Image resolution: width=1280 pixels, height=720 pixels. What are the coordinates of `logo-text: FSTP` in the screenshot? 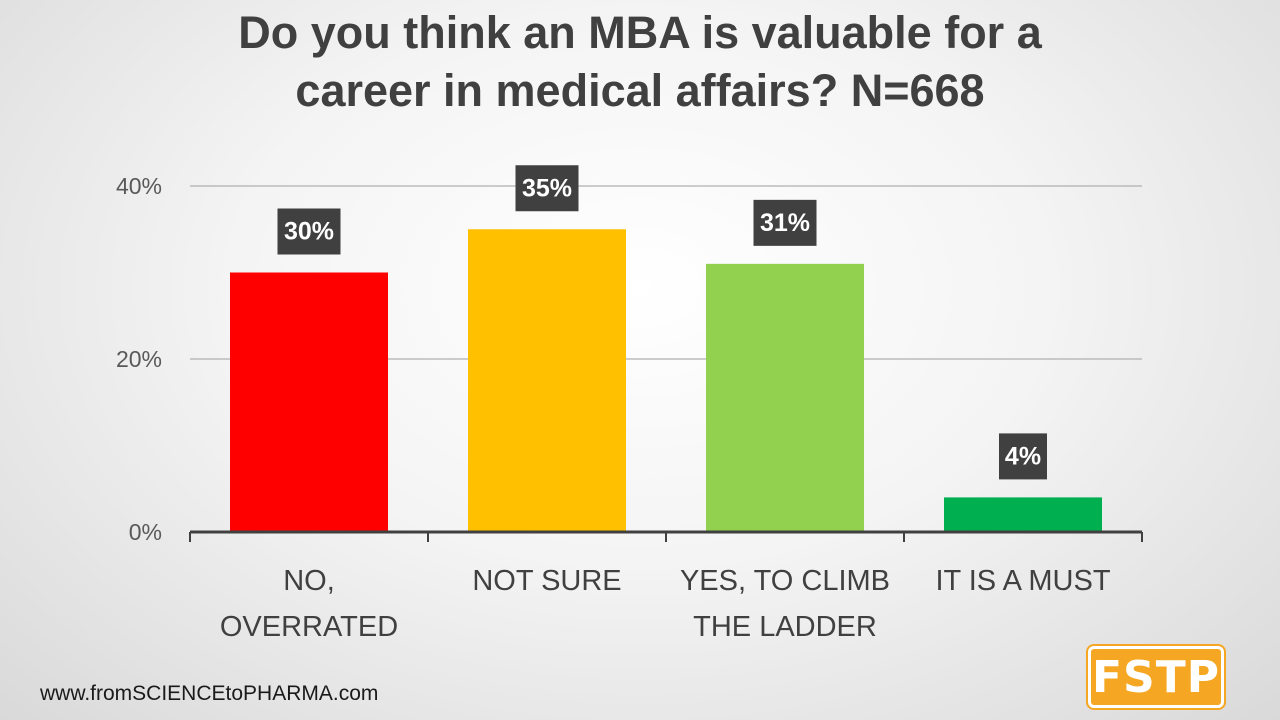 It's located at (1155, 677).